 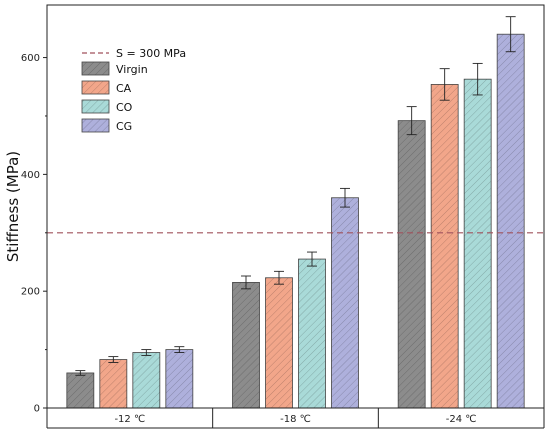 I want to click on x-category-label: -24 ℃, so click(x=461, y=419).